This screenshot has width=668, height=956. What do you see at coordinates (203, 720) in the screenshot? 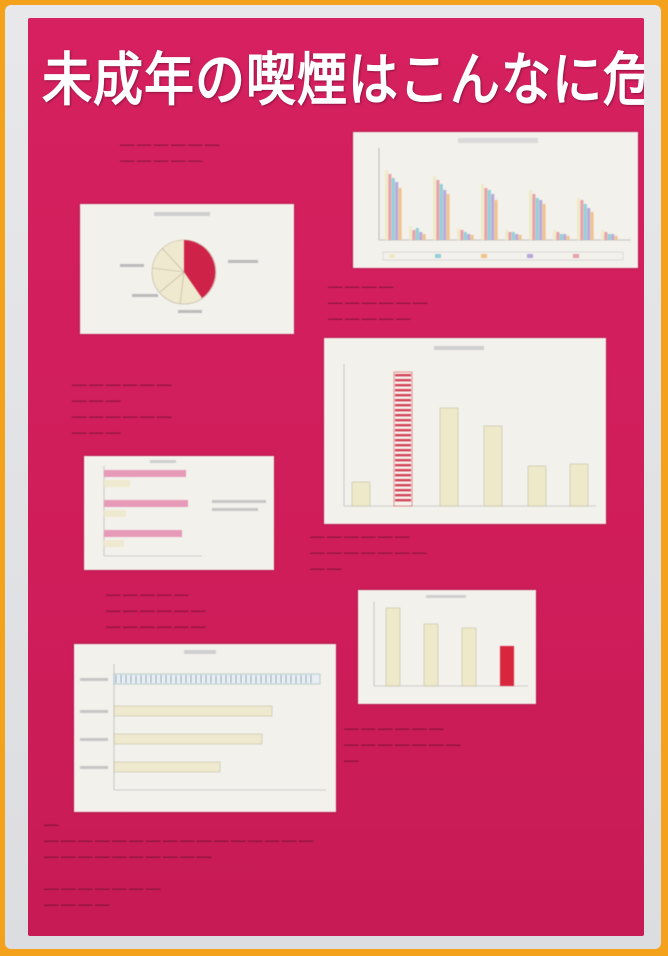
I see `horizontal-bar-chart-large` at bounding box center [203, 720].